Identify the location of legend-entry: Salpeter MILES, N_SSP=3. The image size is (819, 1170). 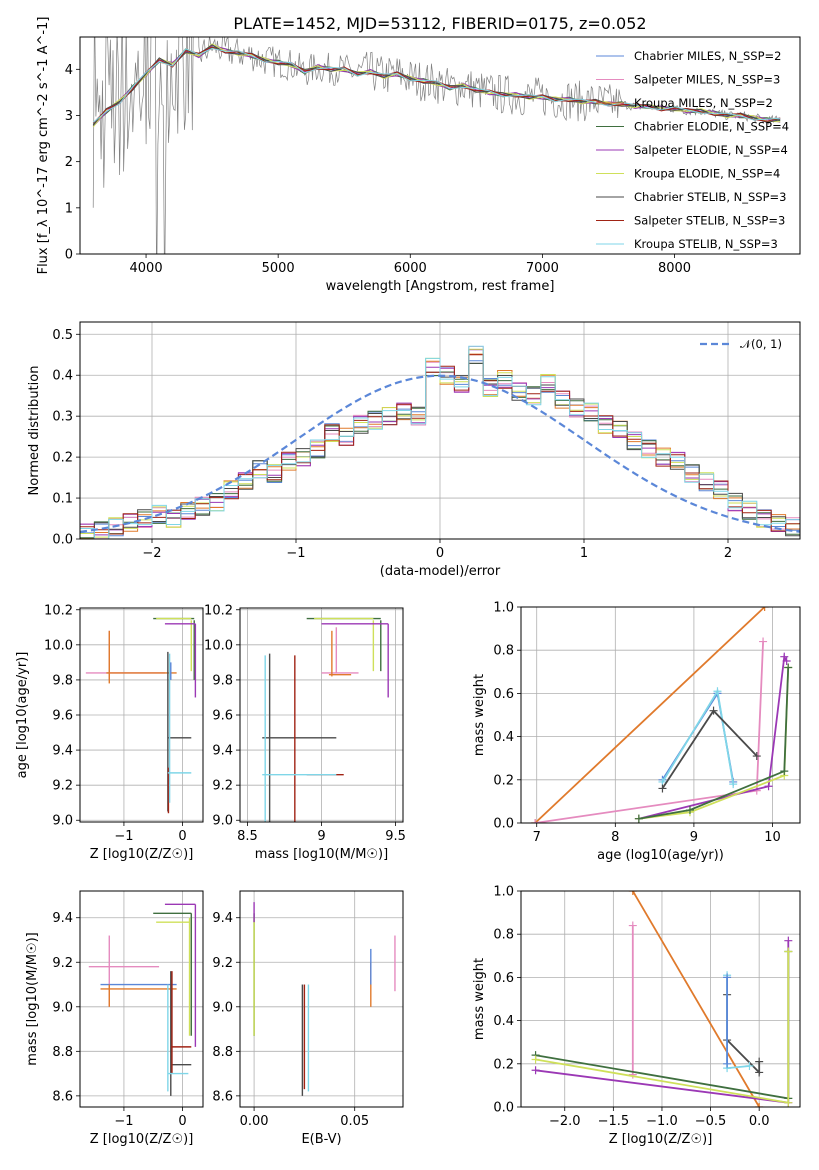
(707, 80).